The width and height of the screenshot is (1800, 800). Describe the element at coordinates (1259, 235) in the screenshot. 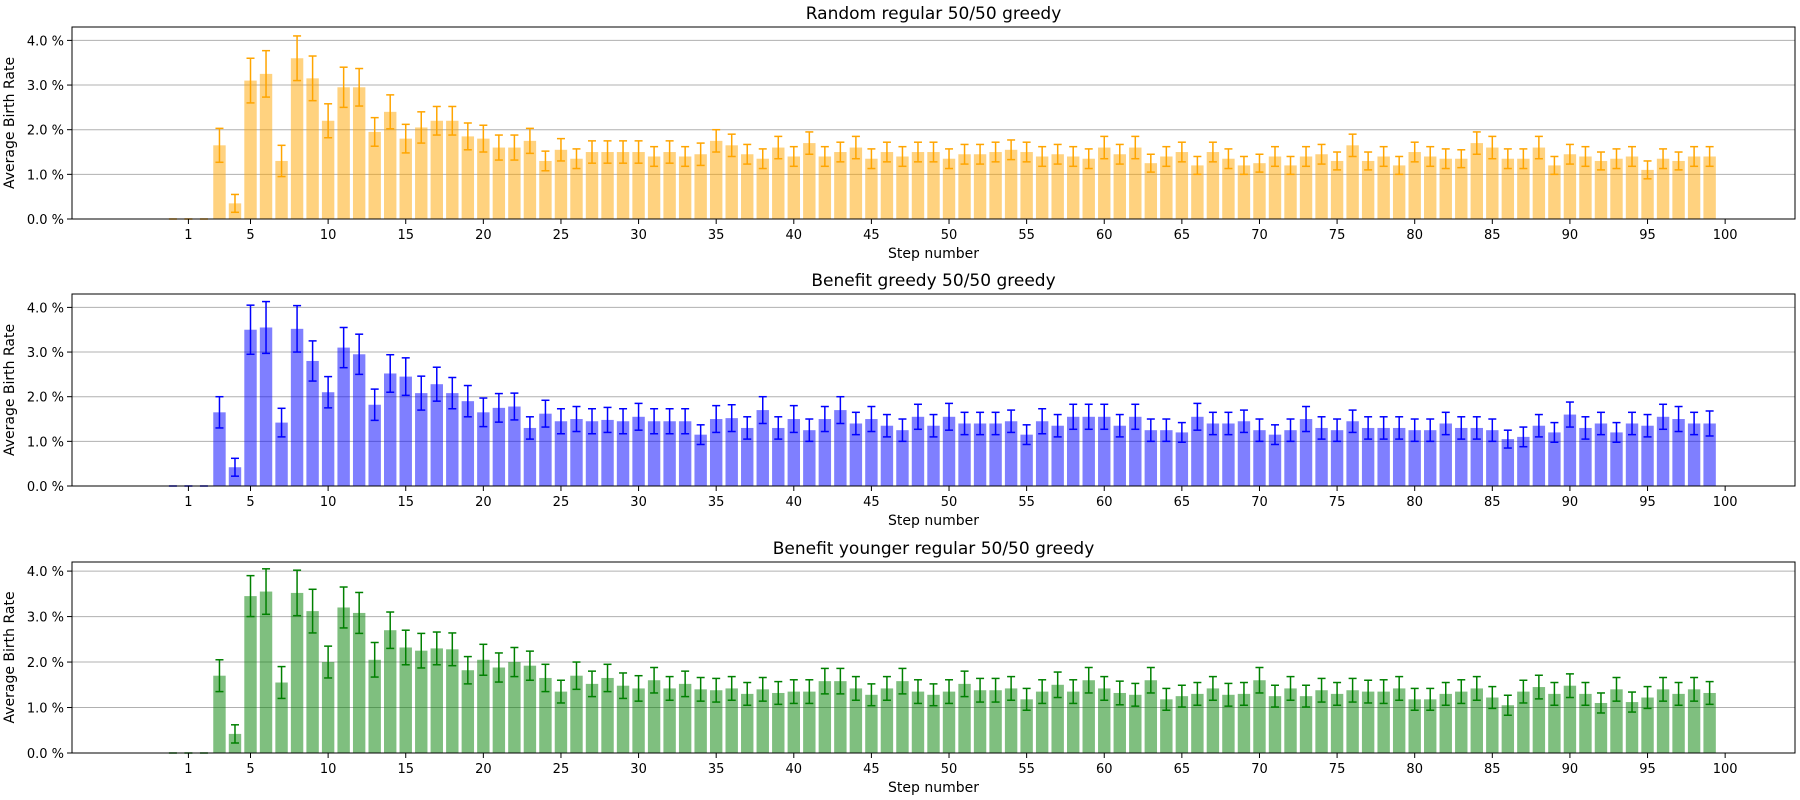

I see `x-tick-label: 70` at that location.